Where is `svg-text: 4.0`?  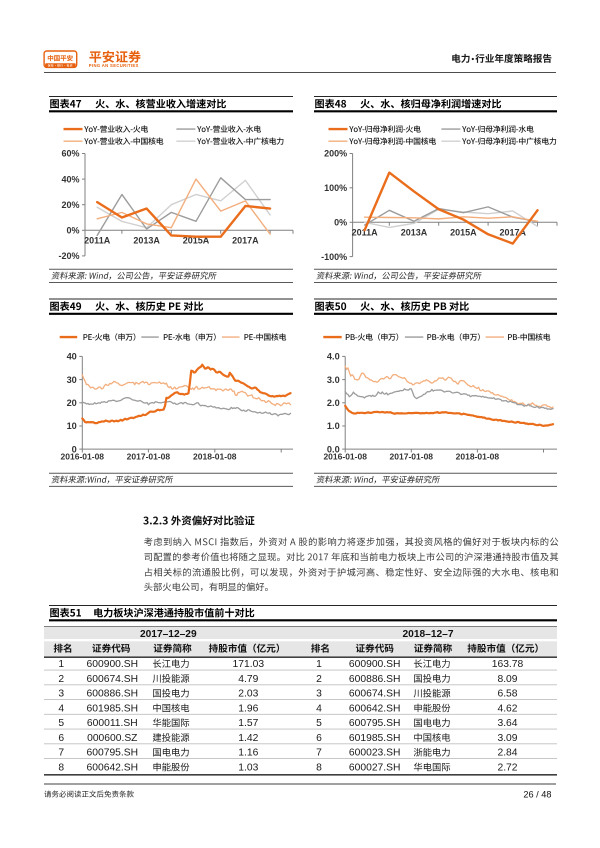
svg-text: 4.0 is located at coordinates (333, 357).